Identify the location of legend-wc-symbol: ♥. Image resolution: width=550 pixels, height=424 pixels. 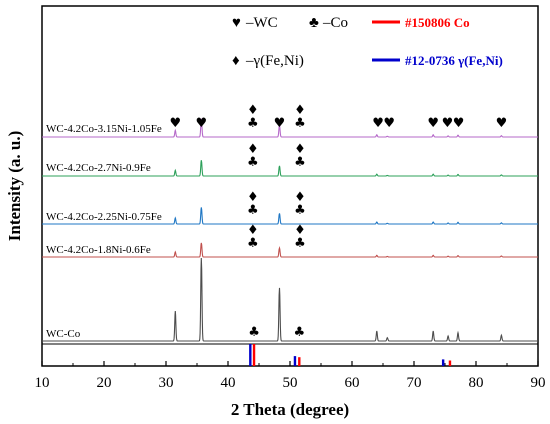
(236, 23).